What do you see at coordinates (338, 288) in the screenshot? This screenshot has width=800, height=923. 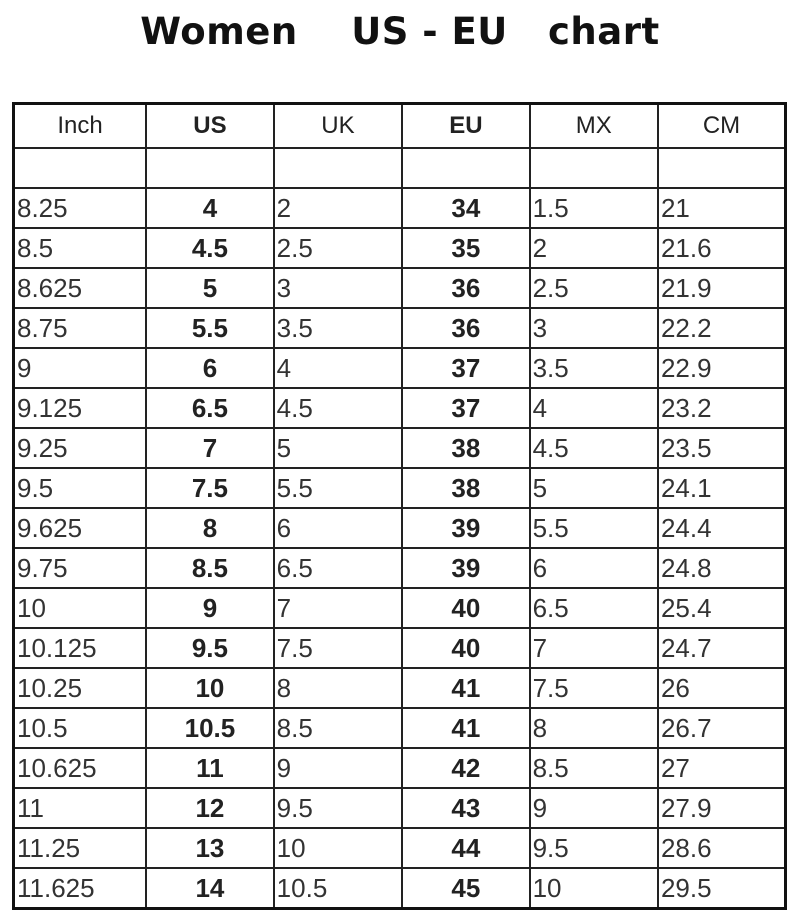 I see `cell-uk: 3` at bounding box center [338, 288].